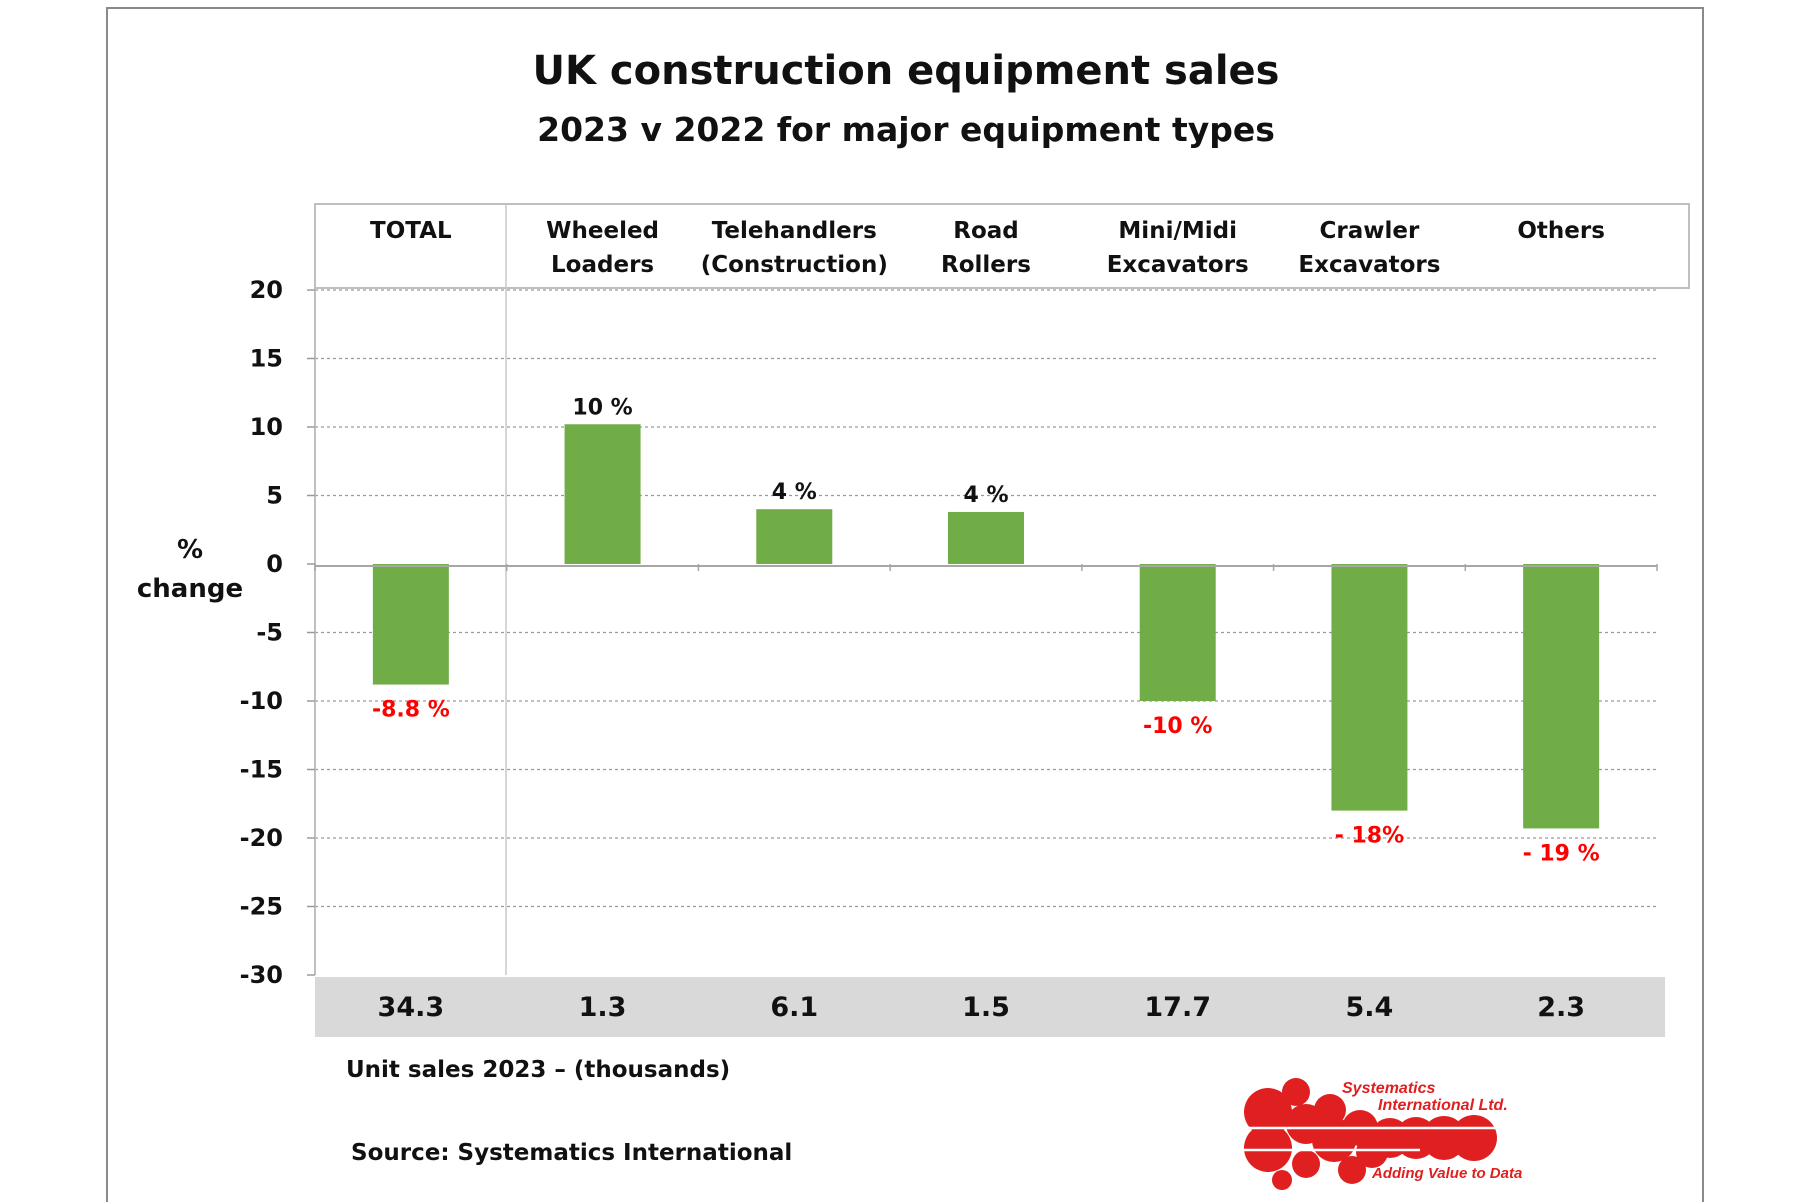 The image size is (1800, 1202). Describe the element at coordinates (1370, 231) in the screenshot. I see `category-label: Crawler` at that location.